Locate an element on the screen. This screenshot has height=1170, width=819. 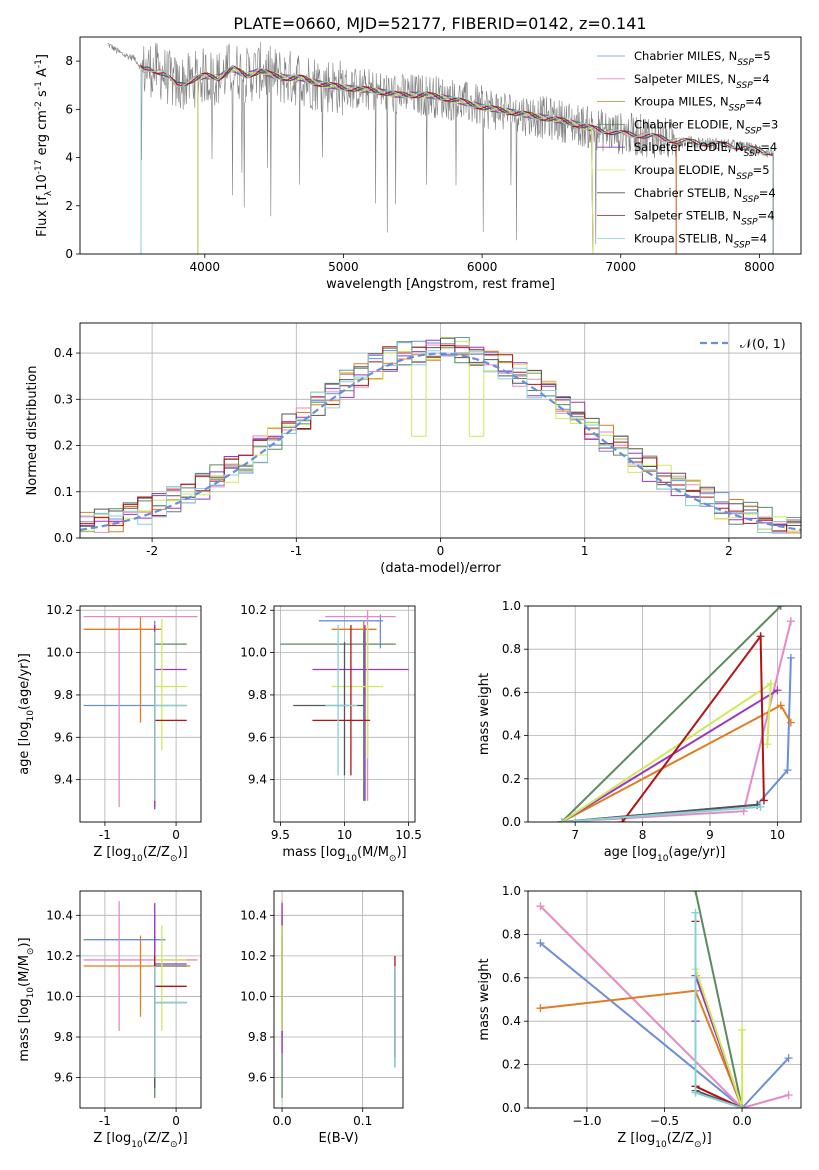
label-part: ] is located at coordinates (42, 56).